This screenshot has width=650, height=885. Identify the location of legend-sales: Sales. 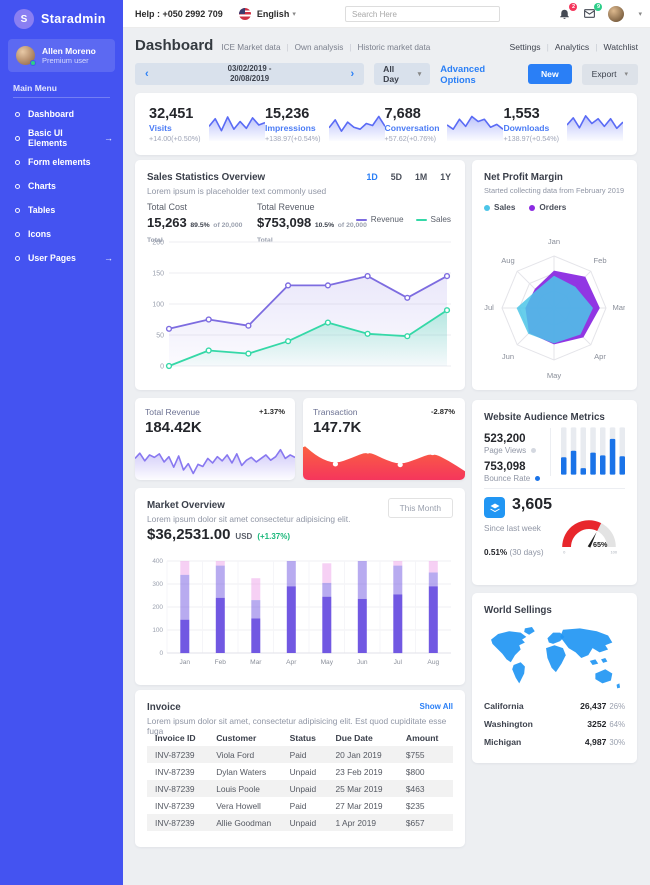
(433, 219).